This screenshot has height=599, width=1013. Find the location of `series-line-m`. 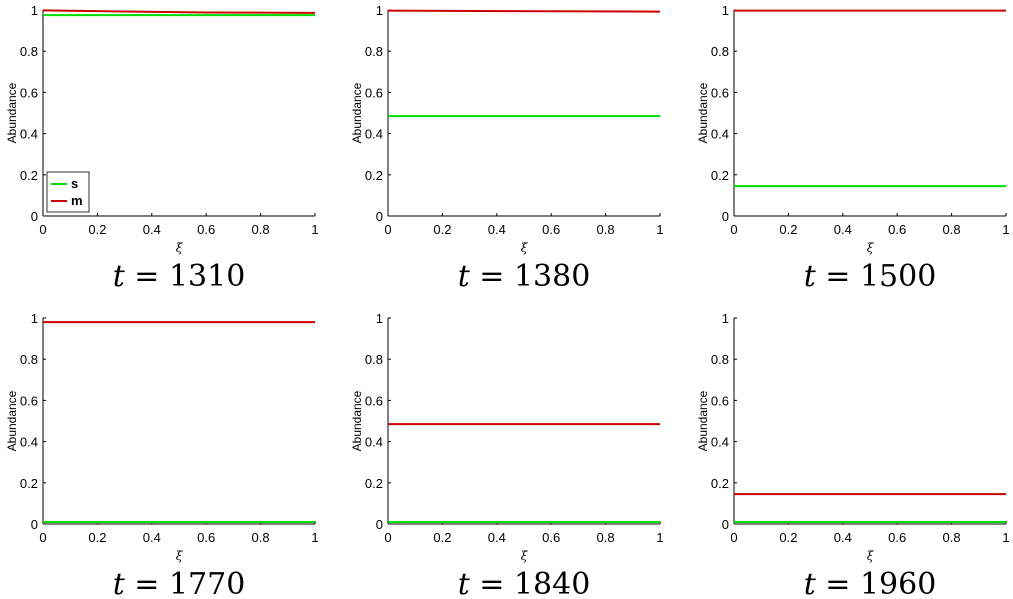

series-line-m is located at coordinates (179, 11).